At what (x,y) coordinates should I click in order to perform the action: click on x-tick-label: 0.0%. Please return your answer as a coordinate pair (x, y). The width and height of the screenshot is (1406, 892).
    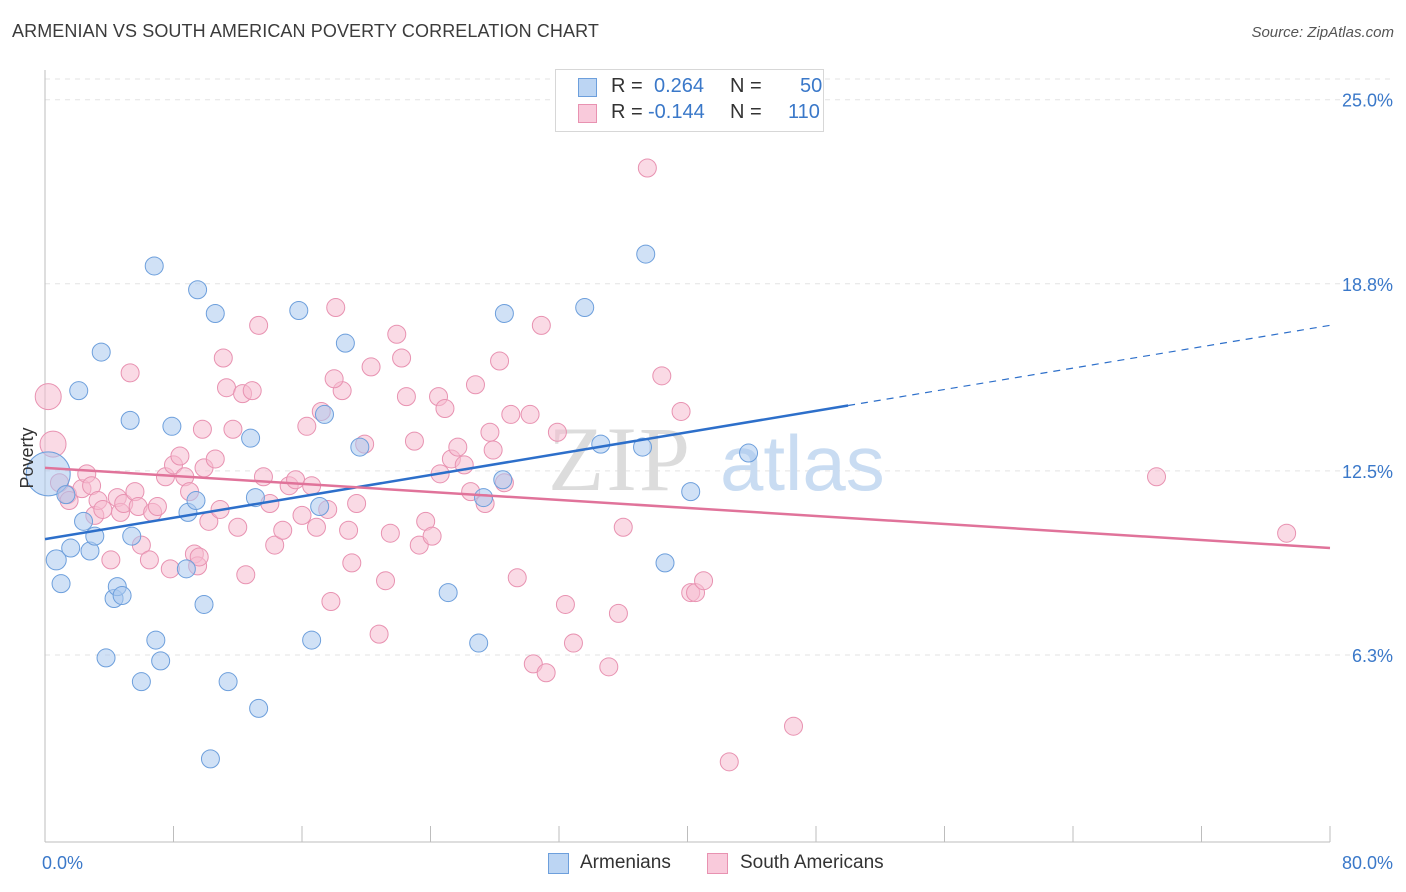
    Looking at the image, I should click on (62, 863).